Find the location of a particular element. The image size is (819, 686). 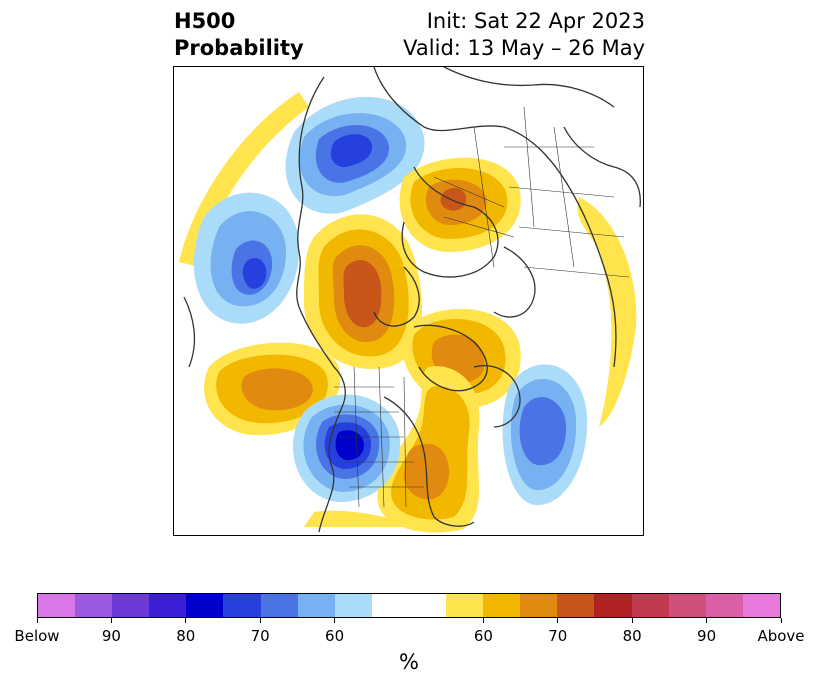

colorbar-tick-label: Above is located at coordinates (781, 636).